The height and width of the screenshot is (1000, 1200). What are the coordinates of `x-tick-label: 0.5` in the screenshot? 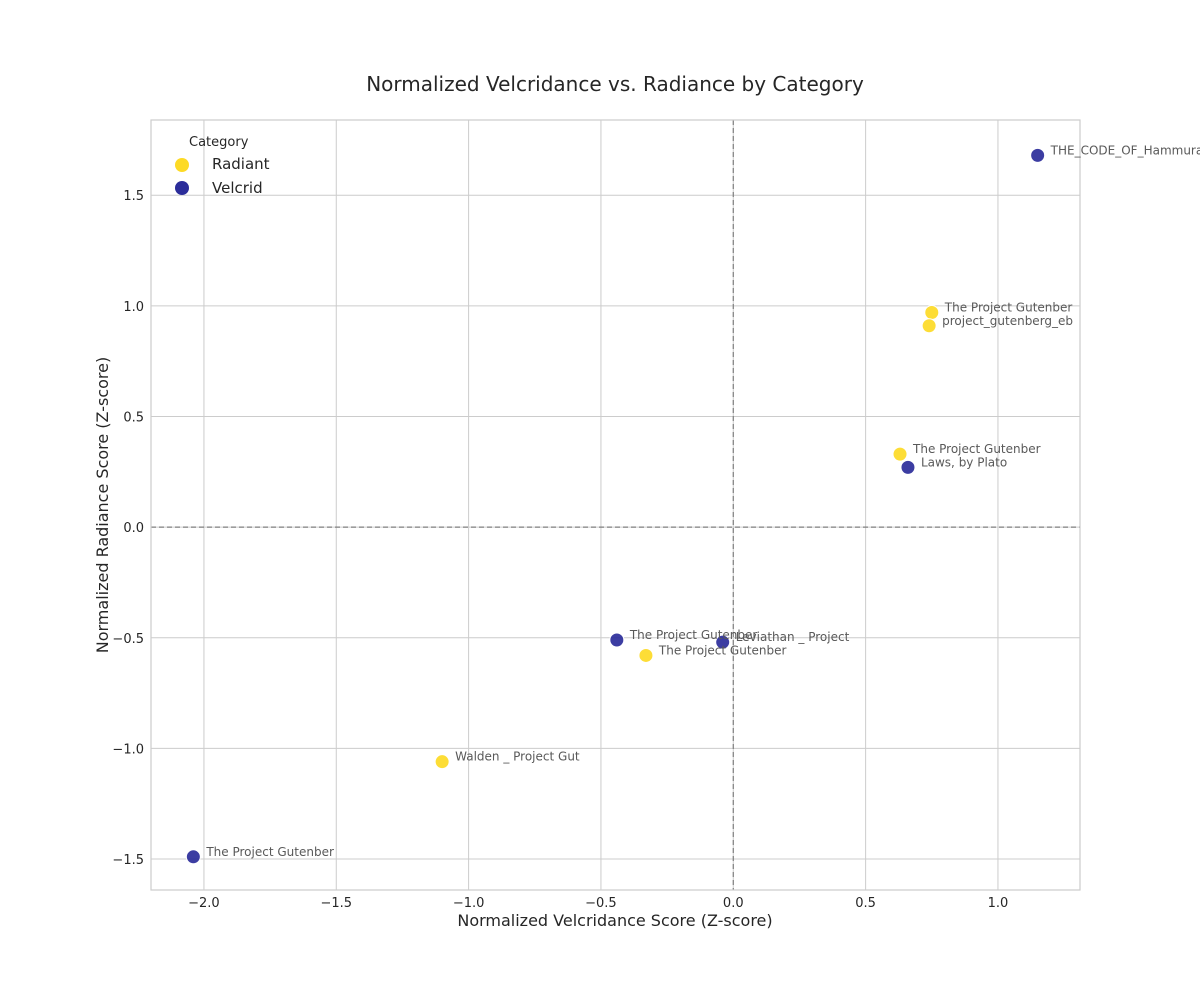 It's located at (865, 903).